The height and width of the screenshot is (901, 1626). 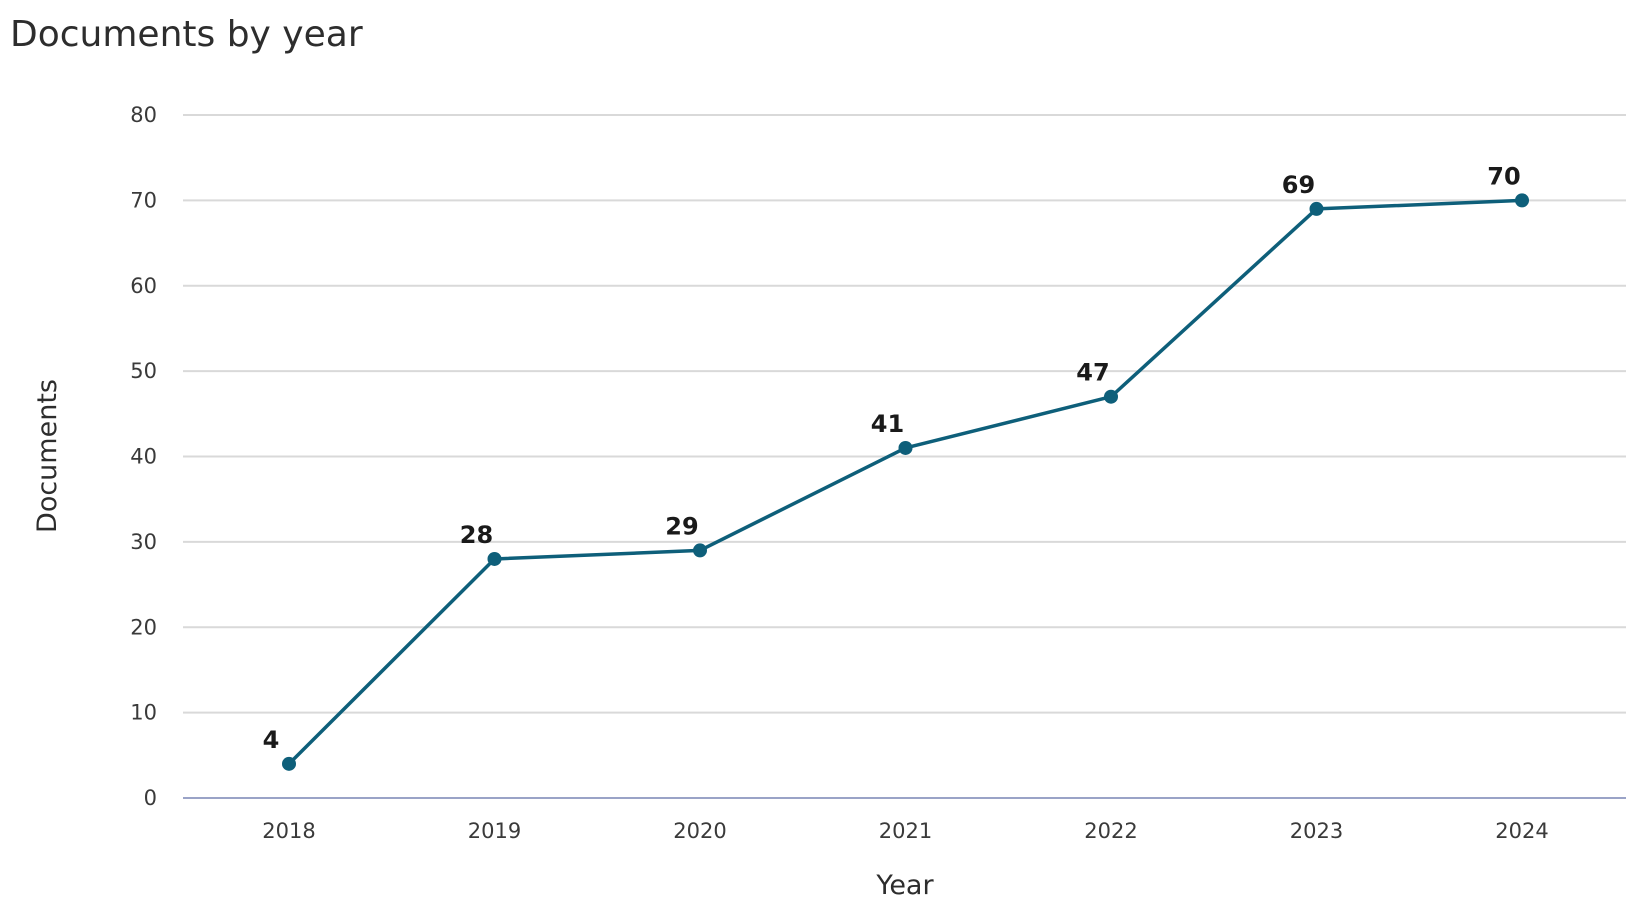 I want to click on y-tick-labels: 0 10 20 30 40 50 60 70 80, so click(x=143, y=456).